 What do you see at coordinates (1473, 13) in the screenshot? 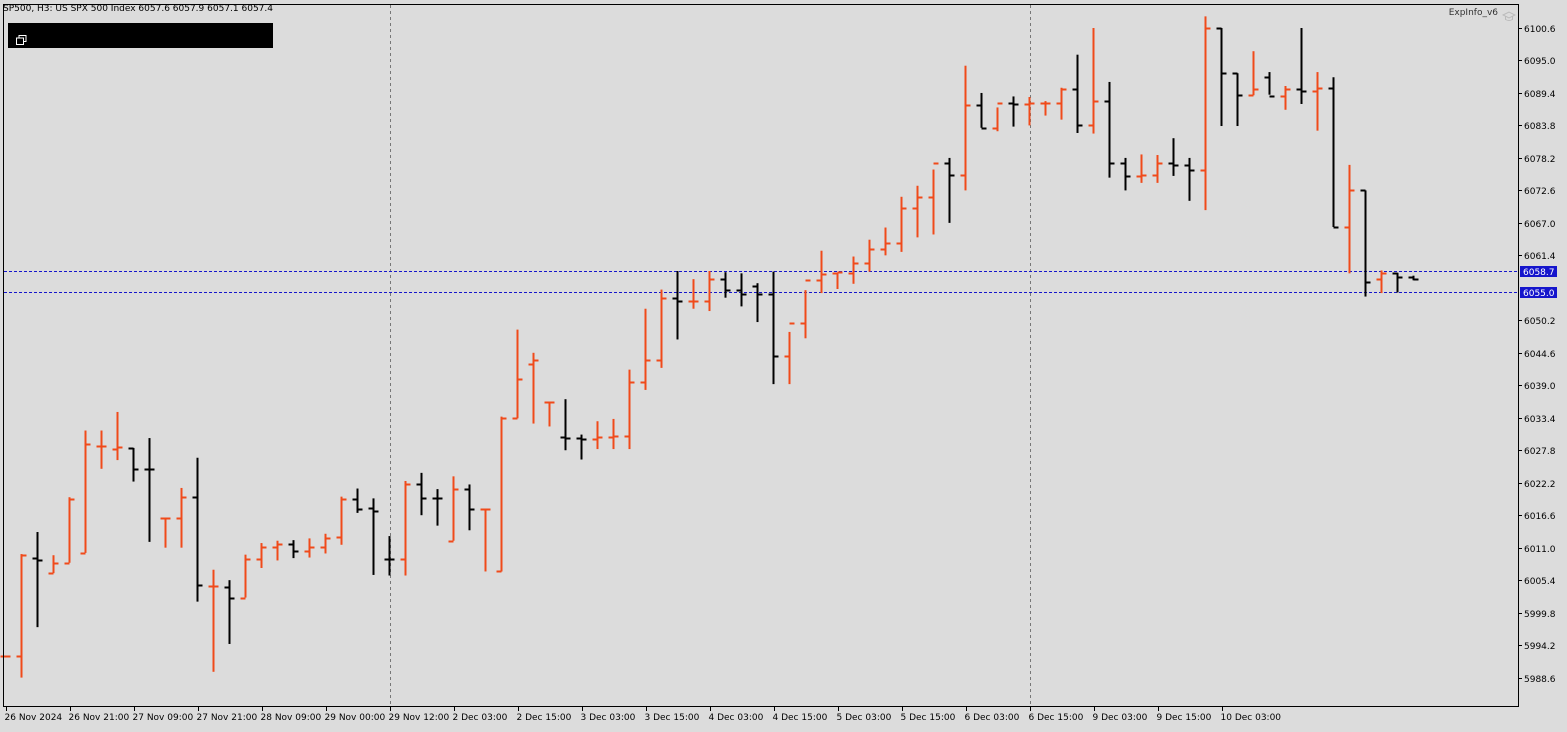
I see `indicator-label: ExpInfo_v6` at bounding box center [1473, 13].